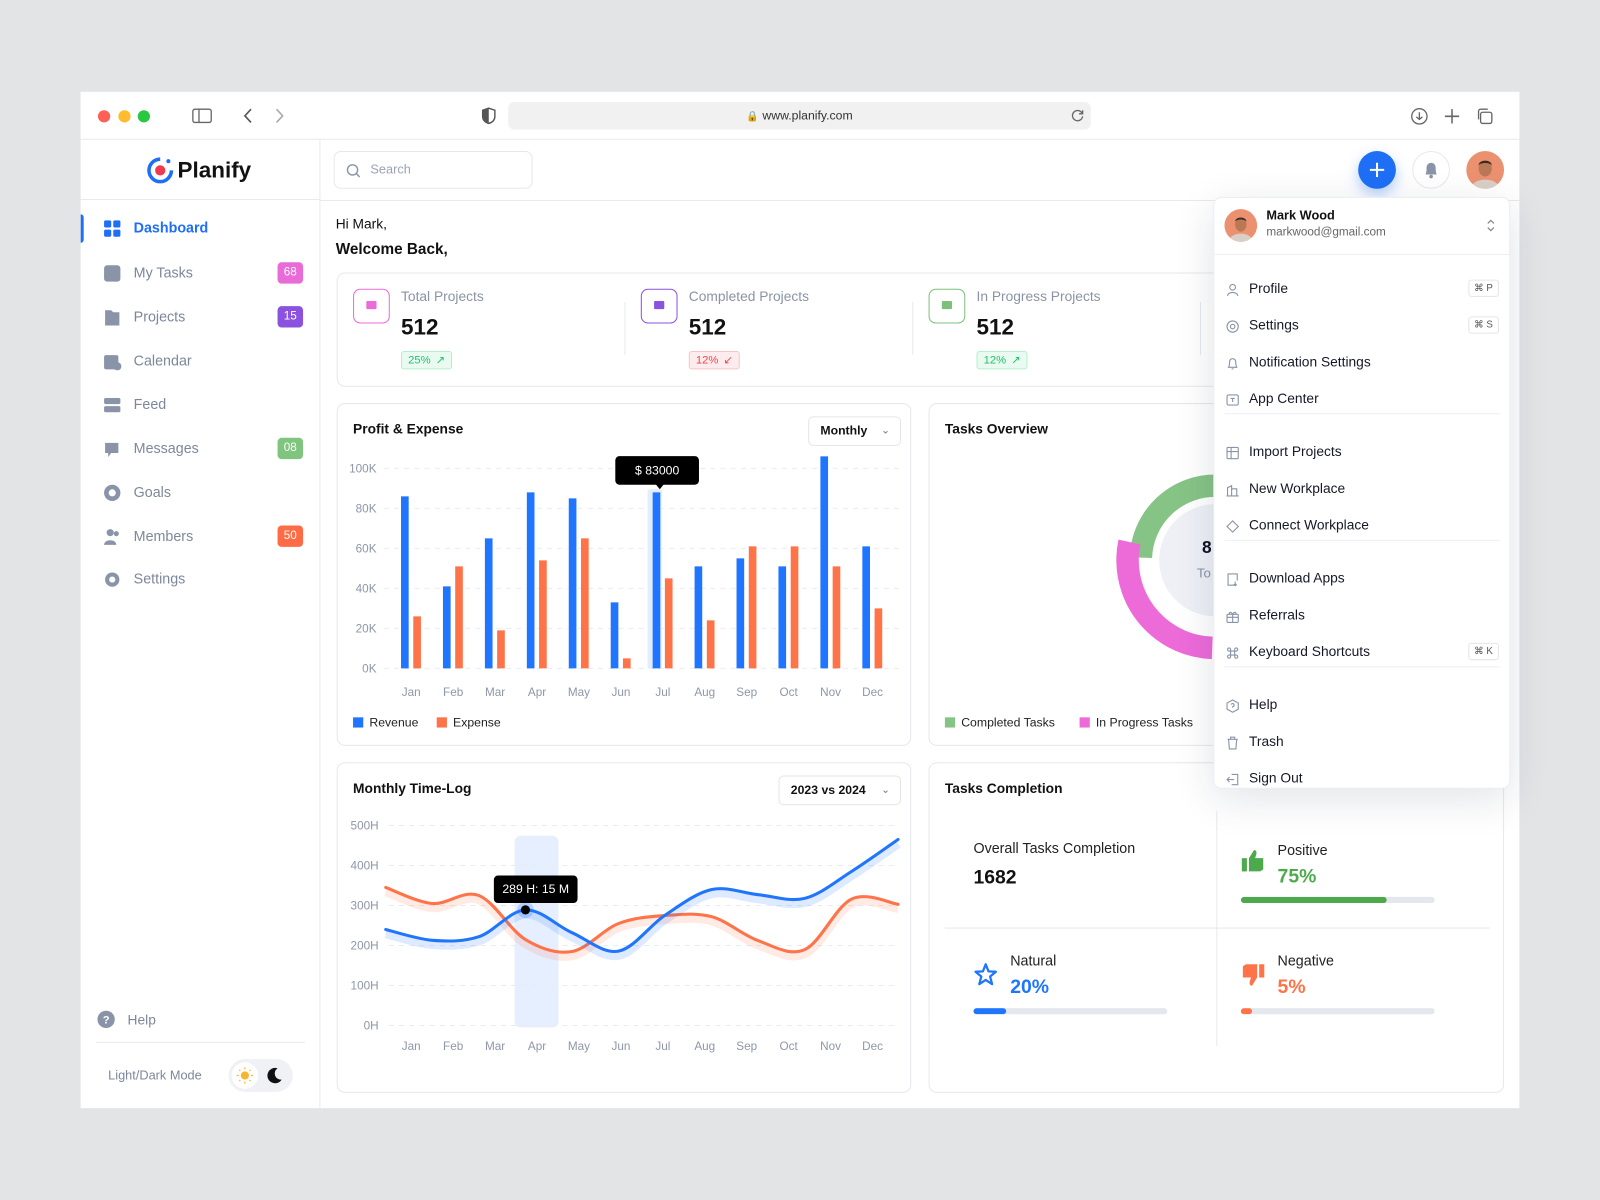 The image size is (1600, 1200). Describe the element at coordinates (799, 116) in the screenshot. I see `address-bar: 🔒 www.planify.com` at that location.